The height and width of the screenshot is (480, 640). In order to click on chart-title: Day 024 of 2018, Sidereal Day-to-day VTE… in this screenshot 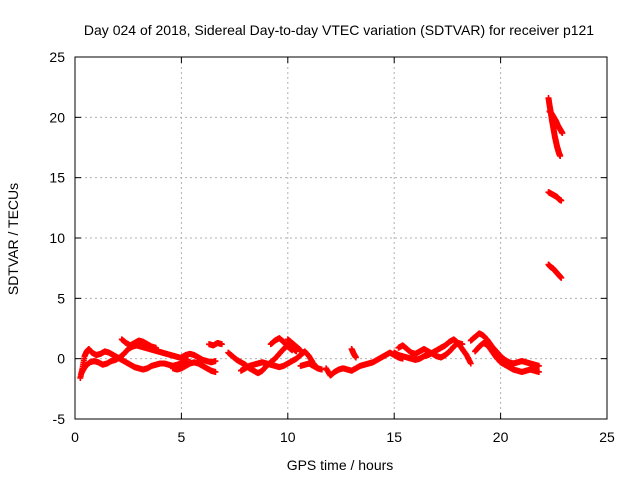, I will do `click(339, 30)`.